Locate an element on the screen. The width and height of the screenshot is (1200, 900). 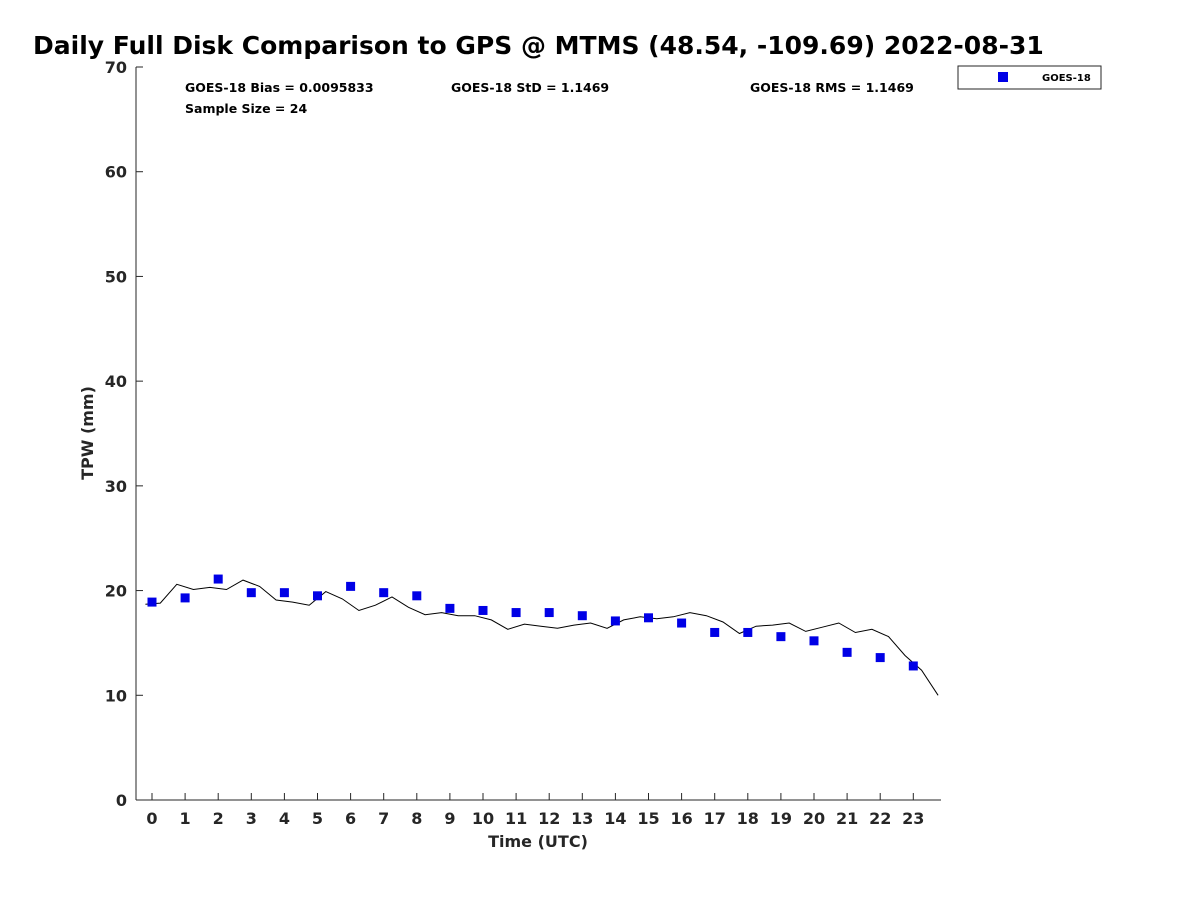
std-stat: GOES-18 StD = 1.1469 is located at coordinates (530, 87).